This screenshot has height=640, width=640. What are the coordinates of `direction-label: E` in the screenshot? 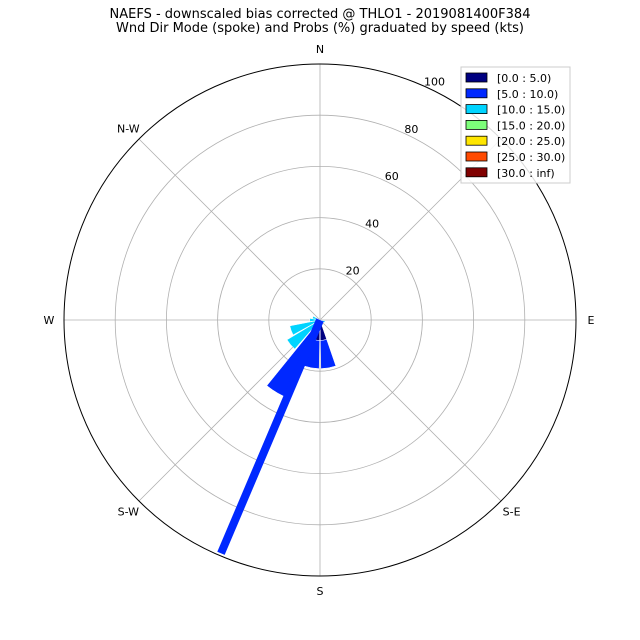 It's located at (591, 320).